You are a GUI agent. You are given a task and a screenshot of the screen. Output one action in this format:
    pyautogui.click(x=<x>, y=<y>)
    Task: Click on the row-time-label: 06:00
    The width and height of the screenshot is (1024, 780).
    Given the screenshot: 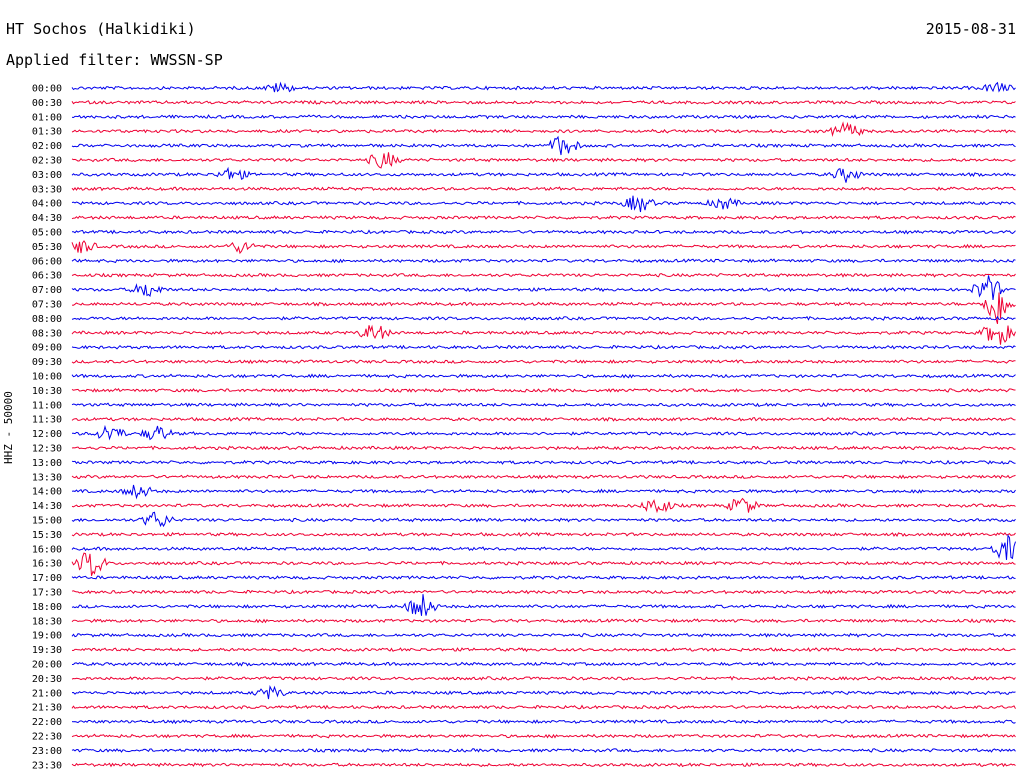 What is the action you would take?
    pyautogui.click(x=47, y=261)
    